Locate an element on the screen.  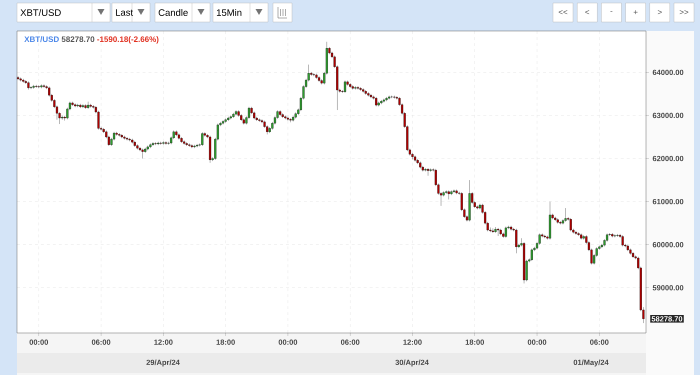
text: 15Min is located at coordinates (229, 12).